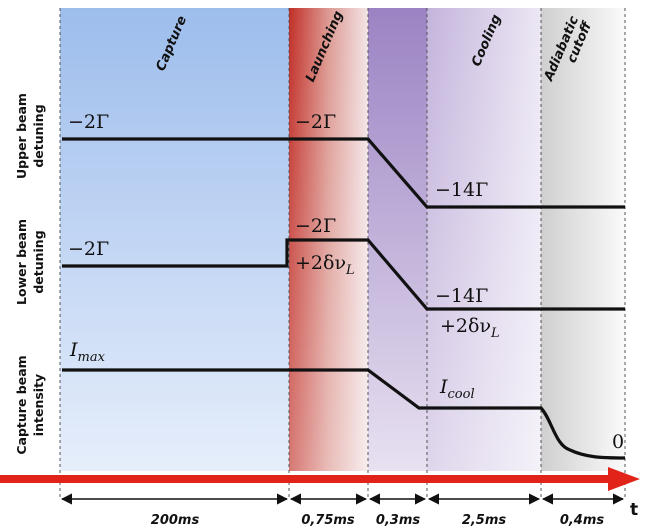  I want to click on time-axis-label: t, so click(634, 510).